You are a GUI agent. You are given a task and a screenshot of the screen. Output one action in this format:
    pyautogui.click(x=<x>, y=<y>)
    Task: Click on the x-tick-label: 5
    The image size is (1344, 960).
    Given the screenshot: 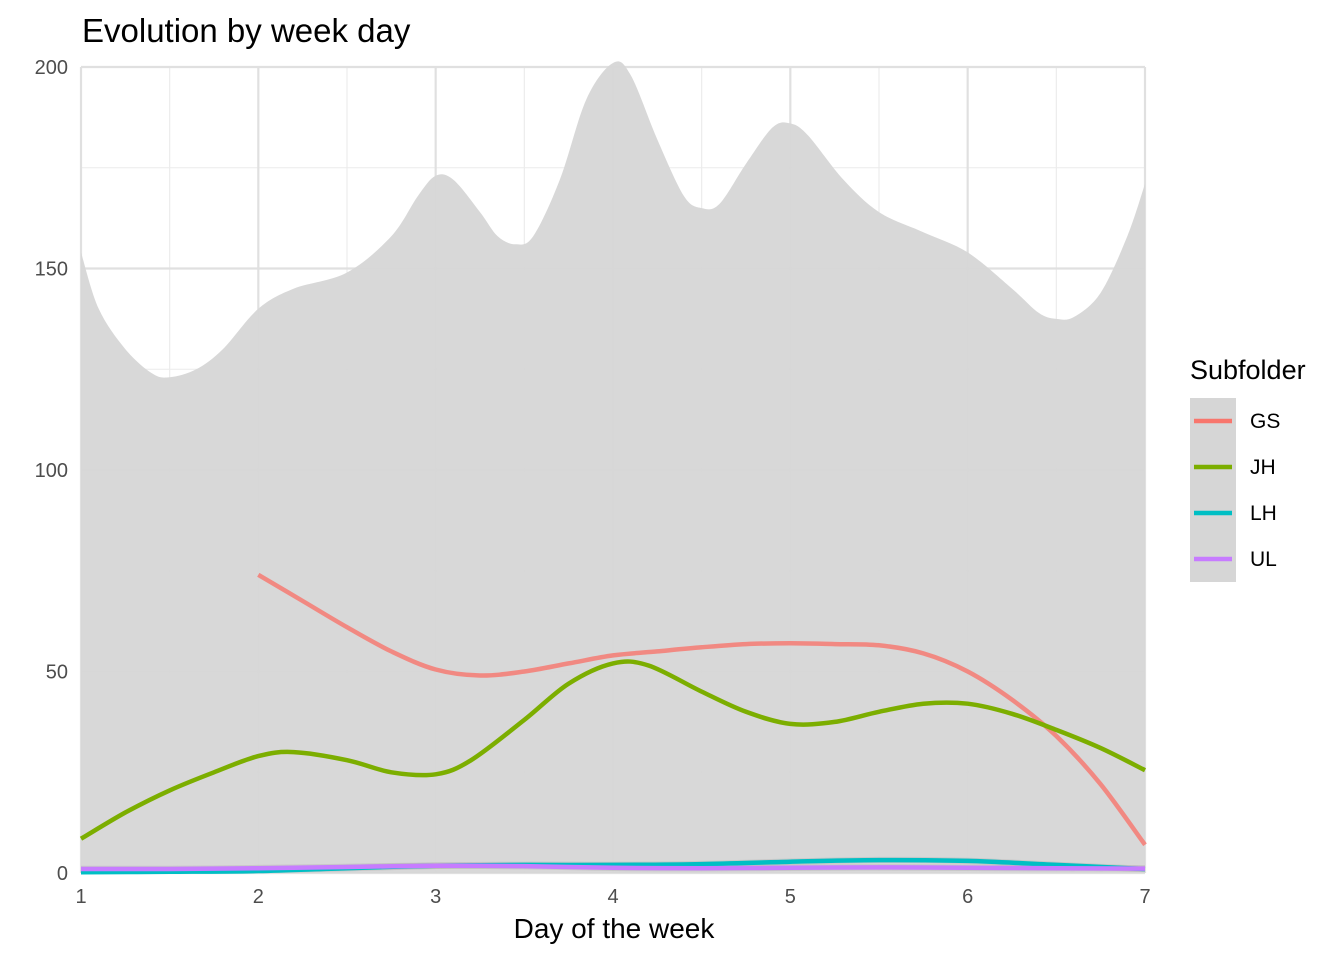 What is the action you would take?
    pyautogui.click(x=790, y=897)
    